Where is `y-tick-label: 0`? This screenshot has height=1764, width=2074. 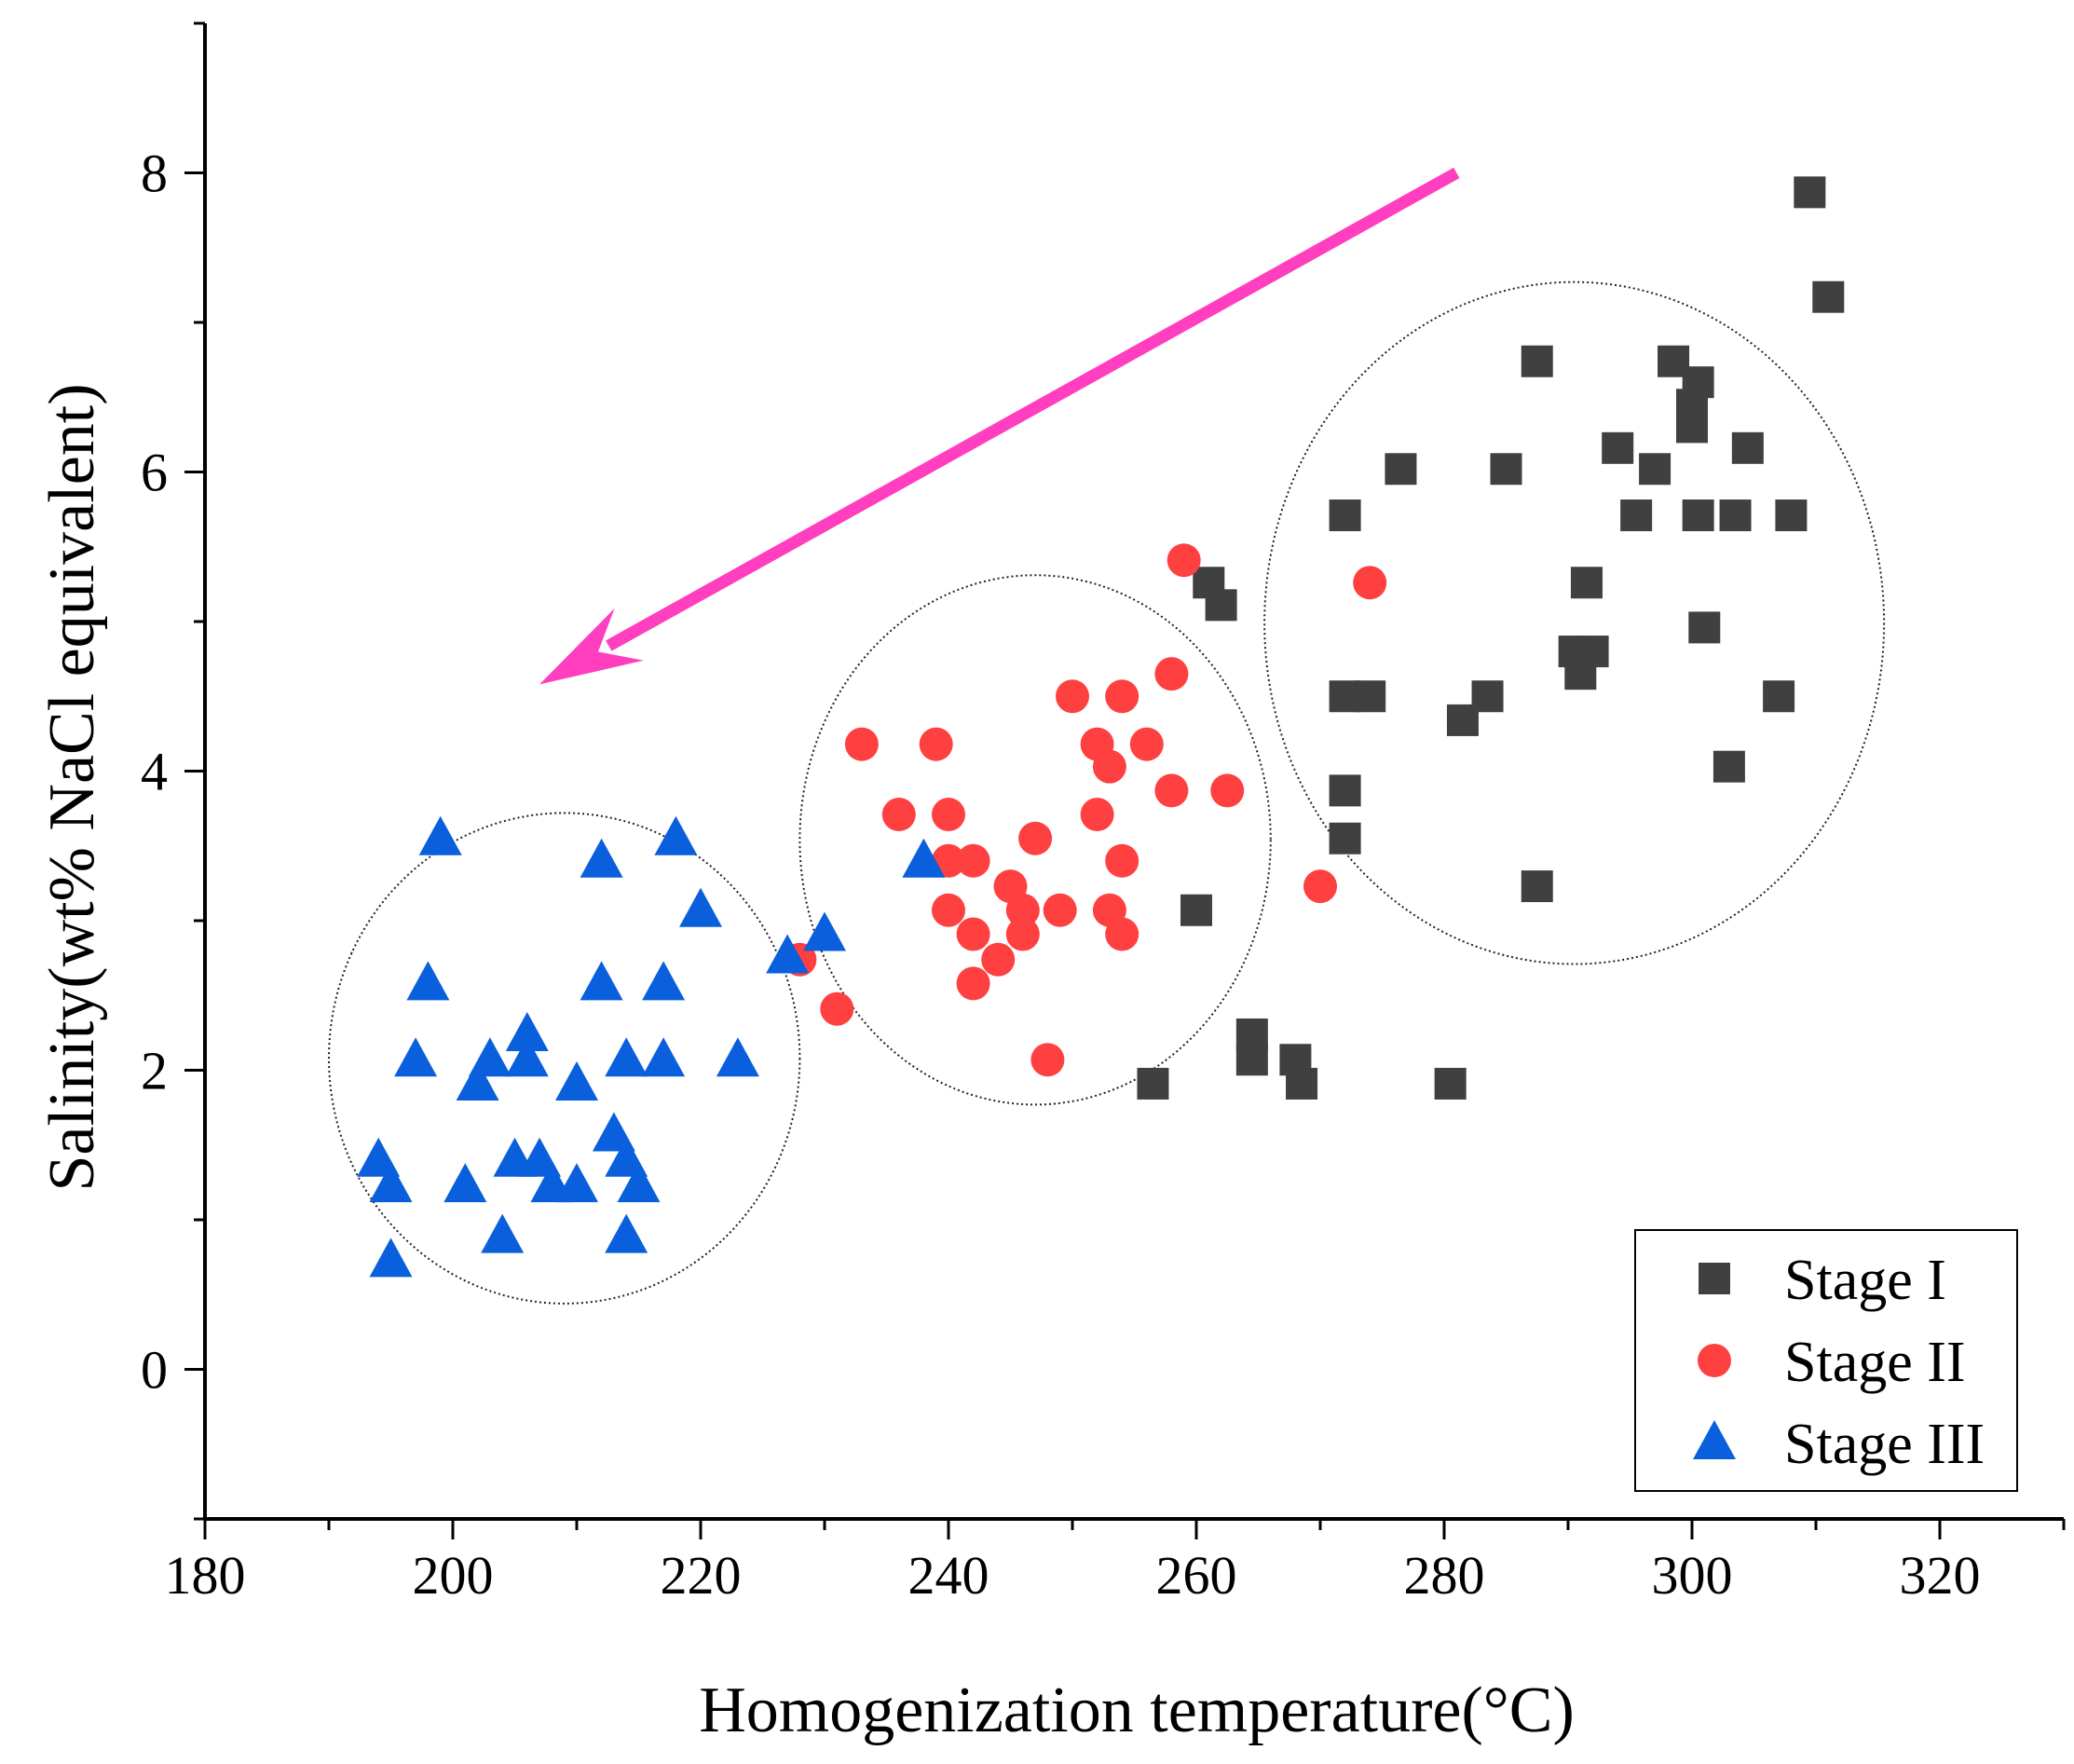 y-tick-label: 0 is located at coordinates (154, 1371).